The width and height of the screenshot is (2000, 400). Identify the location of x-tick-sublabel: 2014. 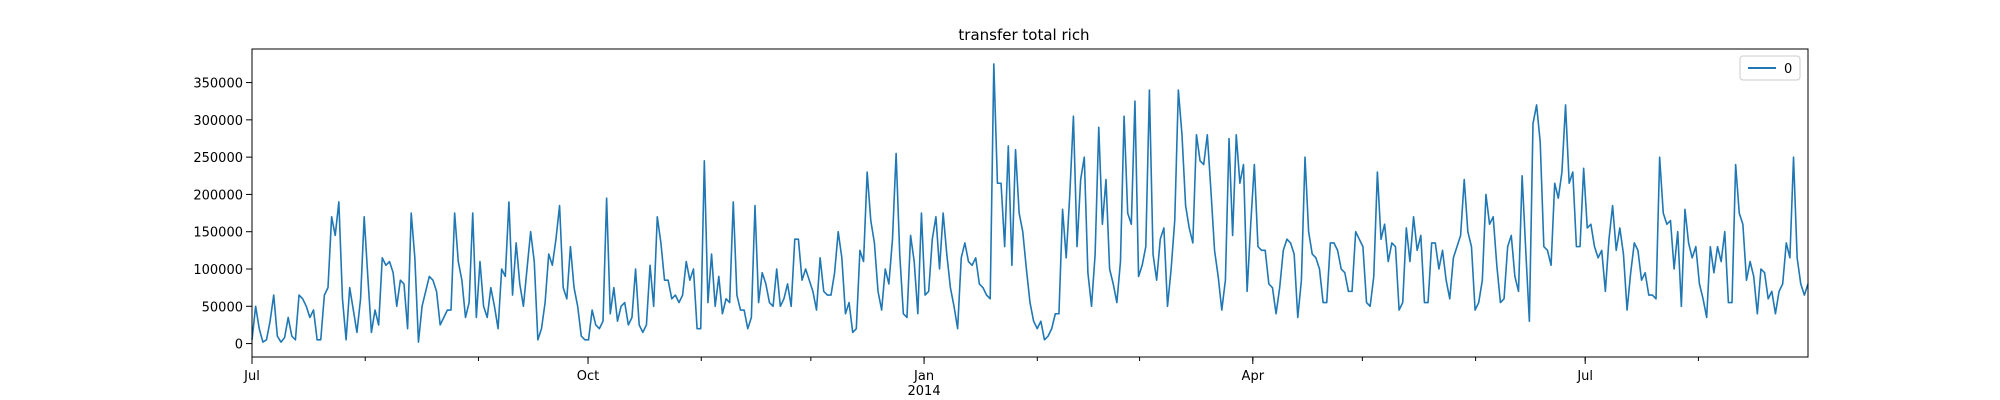
(924, 391).